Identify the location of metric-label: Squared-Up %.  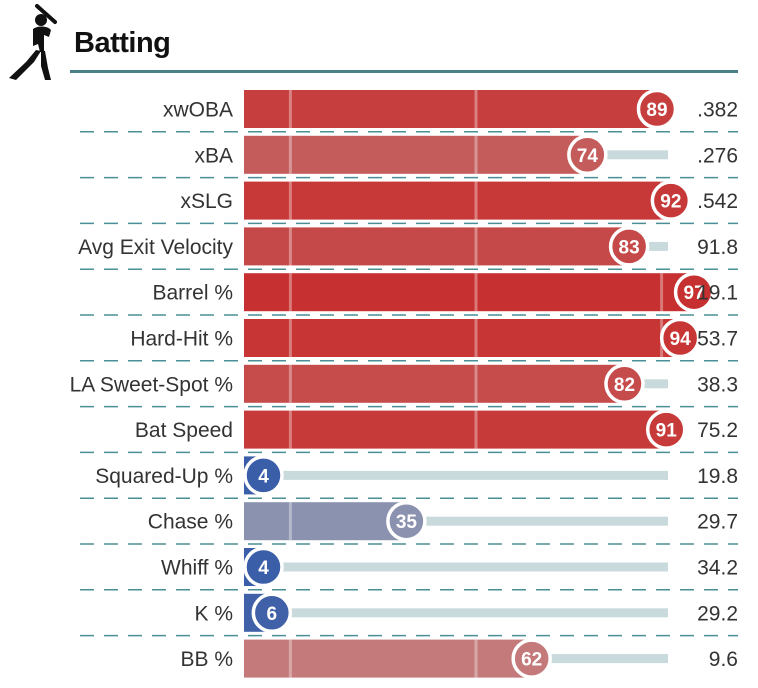
(164, 476).